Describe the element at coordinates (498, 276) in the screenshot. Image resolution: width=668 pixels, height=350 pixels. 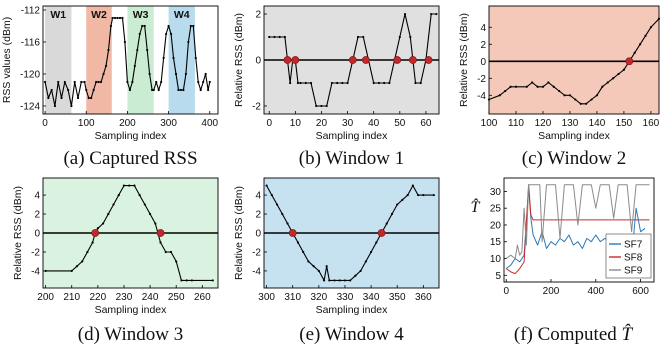
I see `y-tick-label: 5` at that location.